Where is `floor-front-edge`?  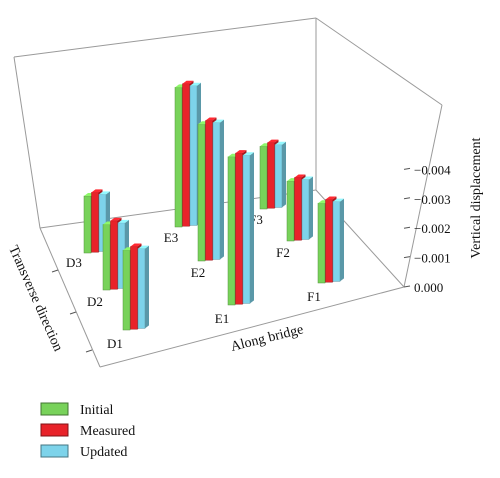 floor-front-edge is located at coordinates (252, 327).